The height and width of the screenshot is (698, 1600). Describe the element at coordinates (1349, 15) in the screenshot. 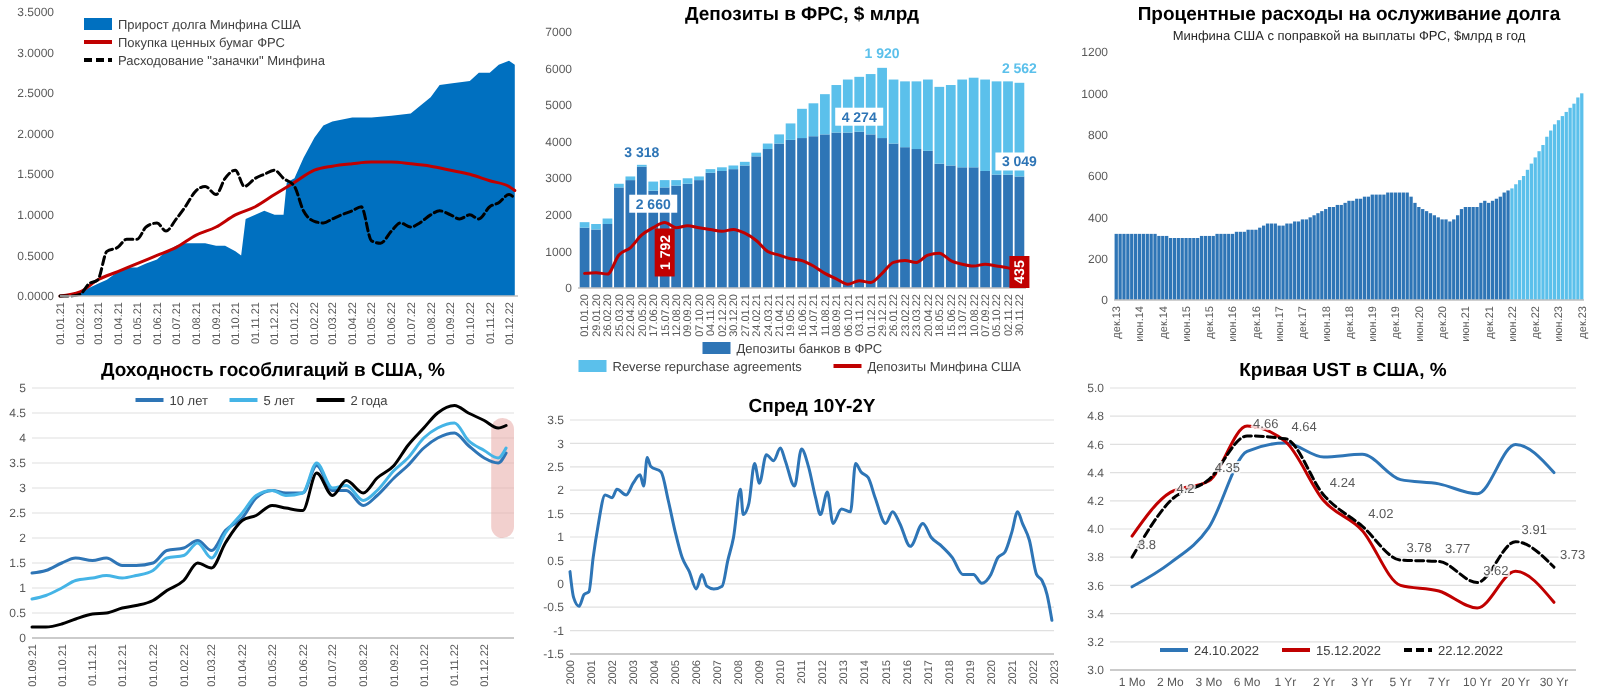

I see `chart-title: Процентные расходы на ослуживание долга` at that location.